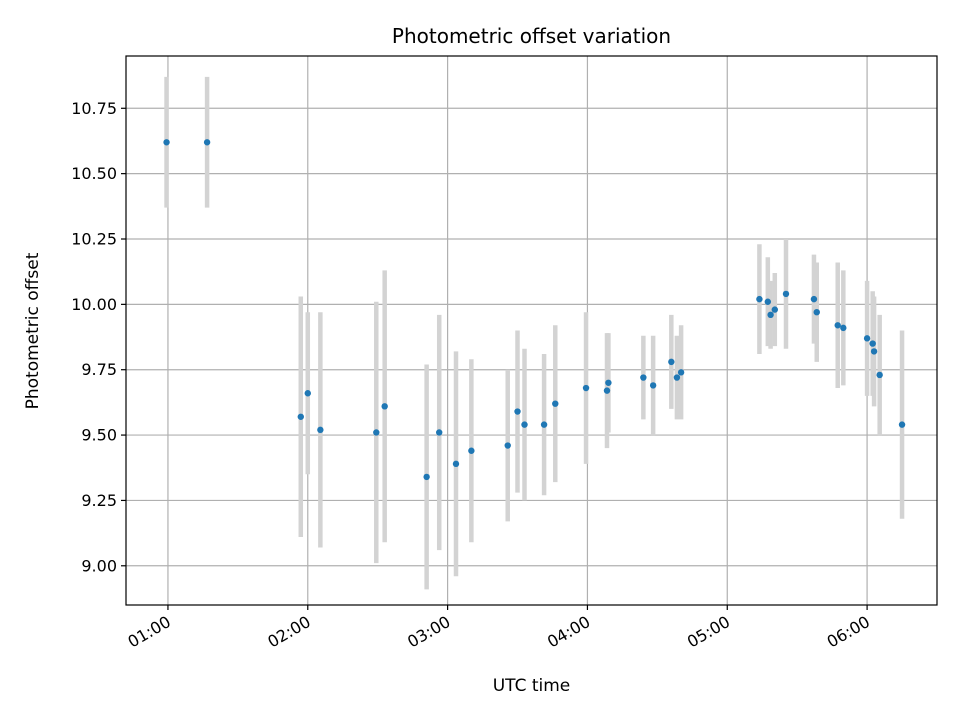  What do you see at coordinates (99, 435) in the screenshot?
I see `y-tick-label: 9.50` at bounding box center [99, 435].